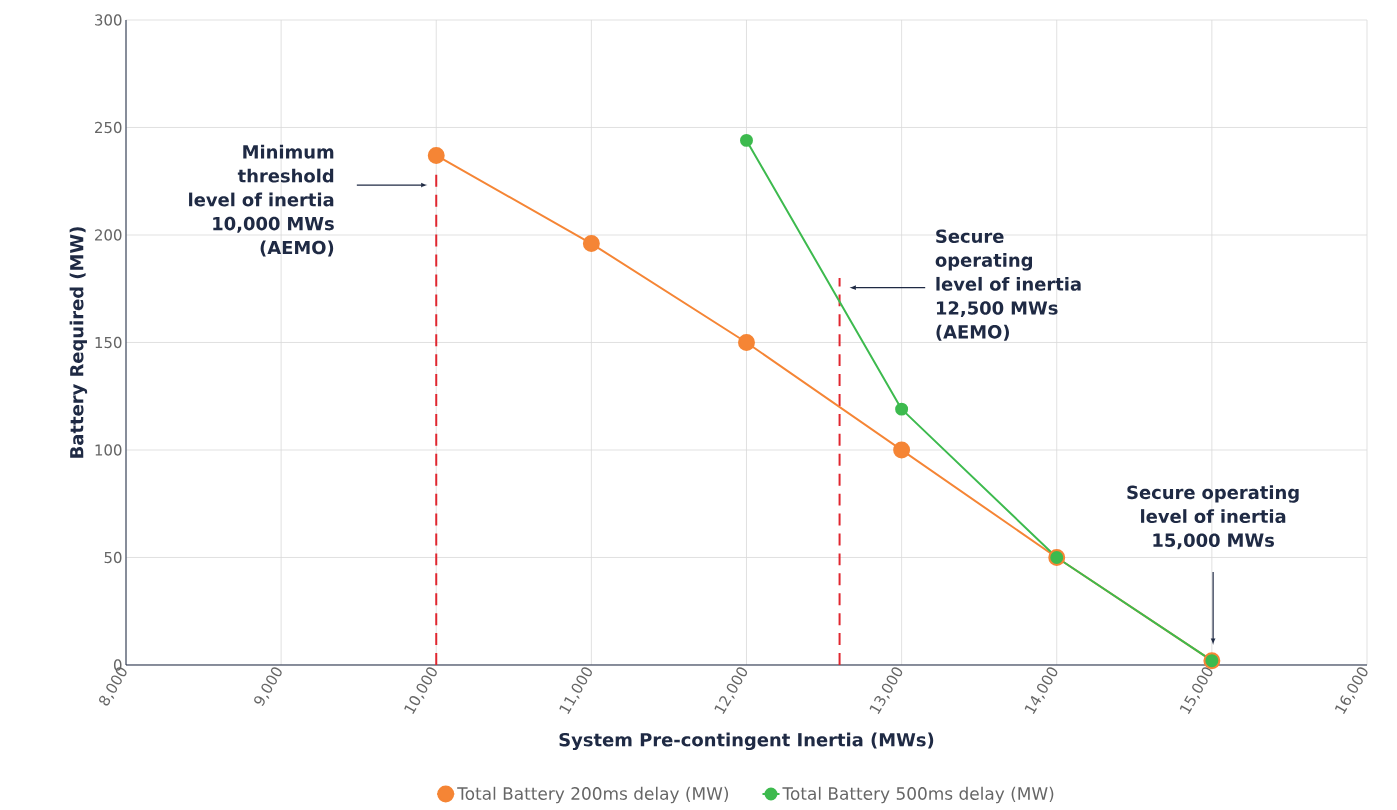 This screenshot has width=1397, height=810. I want to click on y-tick-label: 250, so click(108, 127).